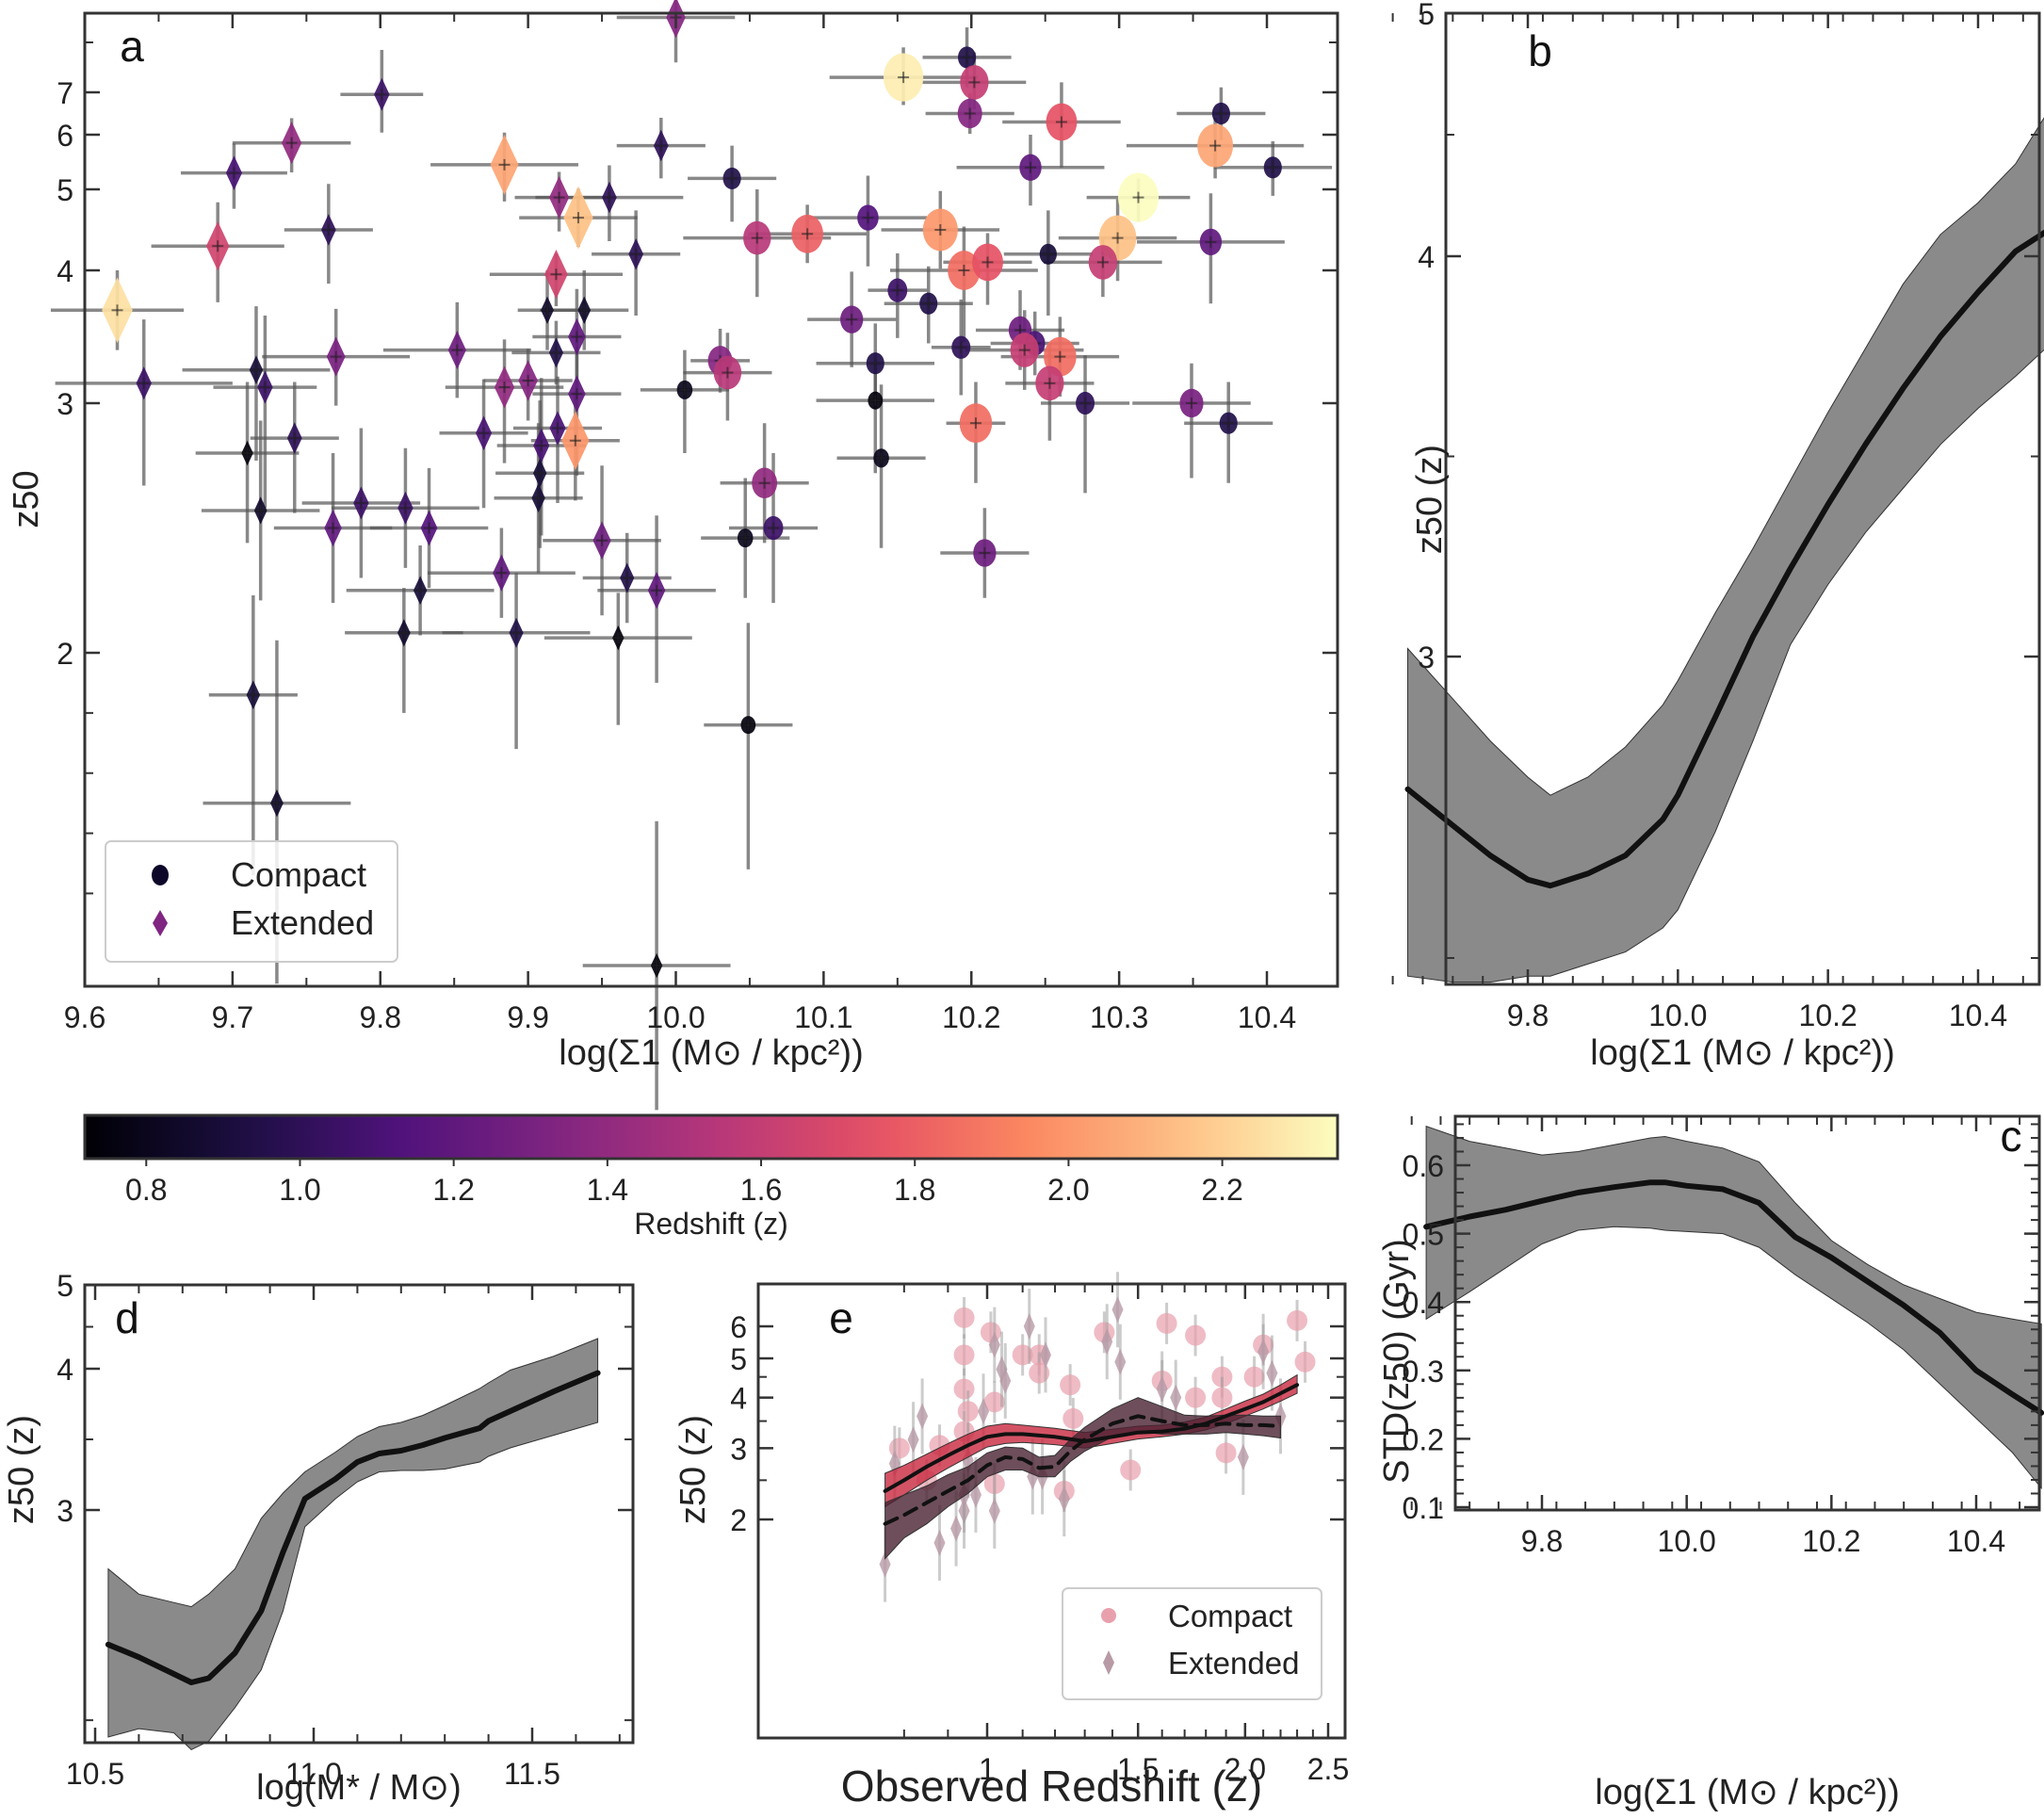 The width and height of the screenshot is (2044, 1819). What do you see at coordinates (2011, 1136) in the screenshot?
I see `panel-c-letter: c` at bounding box center [2011, 1136].